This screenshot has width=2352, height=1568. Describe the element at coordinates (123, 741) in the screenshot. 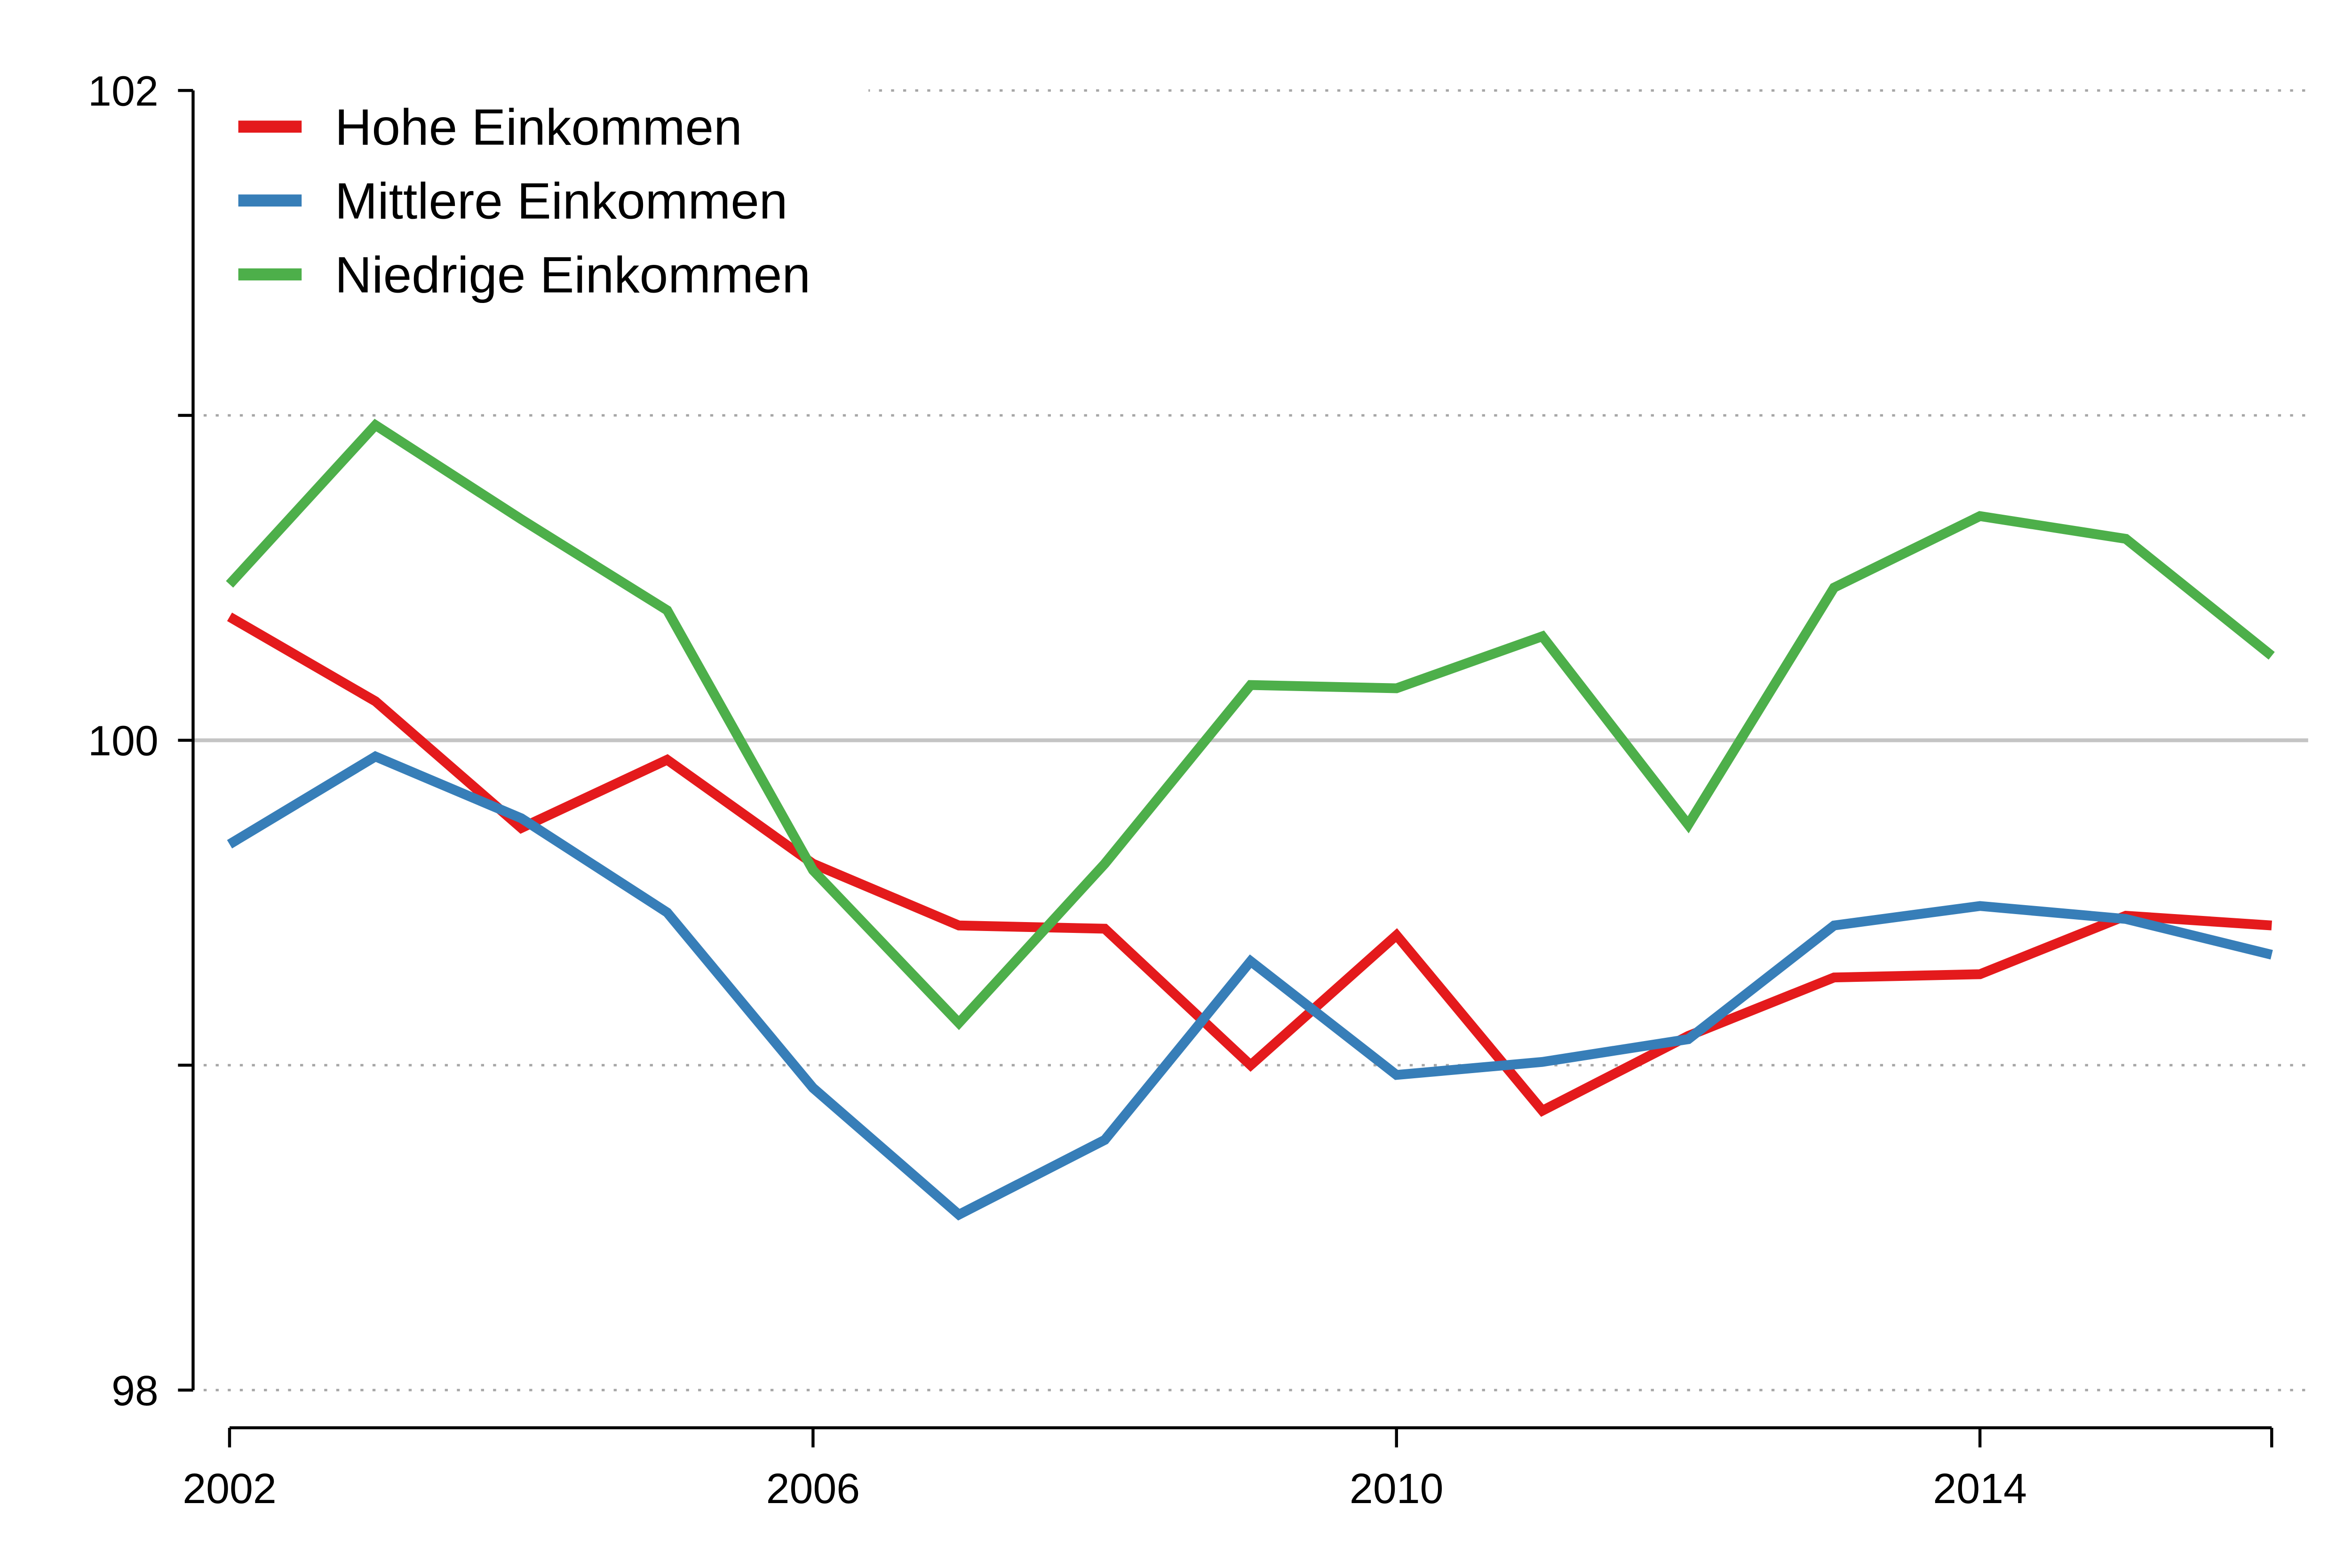

I see `y-tick-label: 100` at that location.